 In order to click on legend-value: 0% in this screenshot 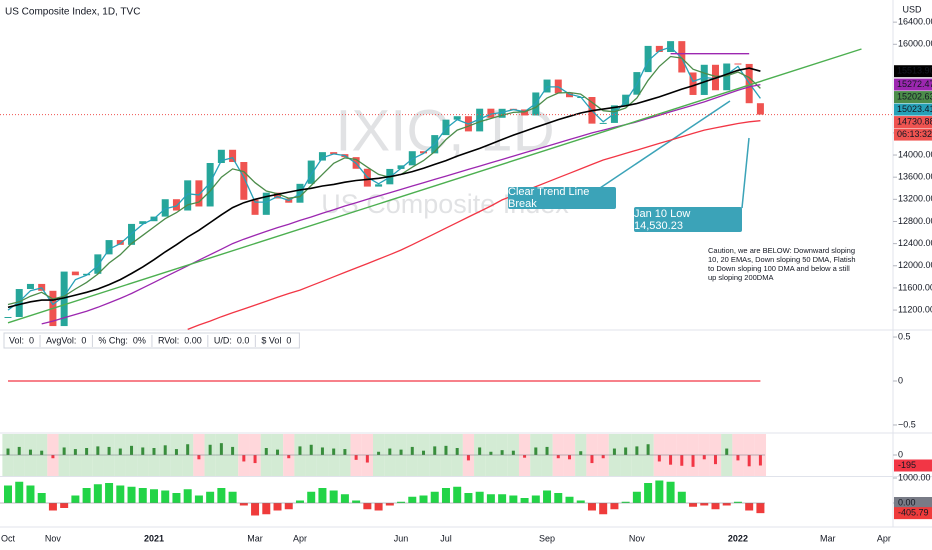, I will do `click(139, 340)`.